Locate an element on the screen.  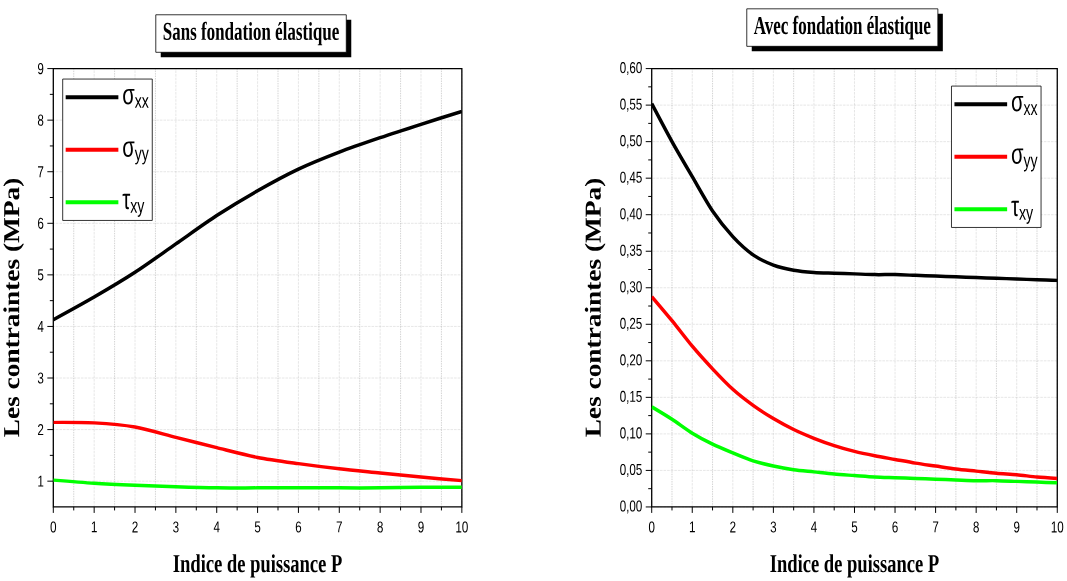
y-tick-label: 0,40 is located at coordinates (631, 215).